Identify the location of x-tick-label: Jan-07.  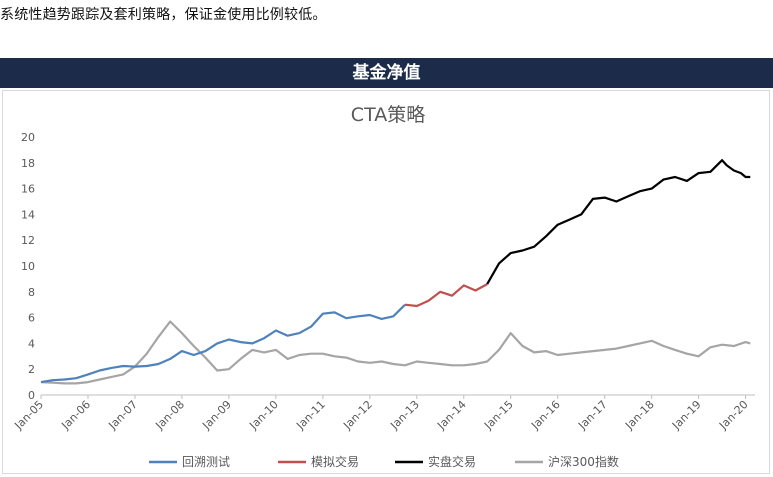
(122, 415).